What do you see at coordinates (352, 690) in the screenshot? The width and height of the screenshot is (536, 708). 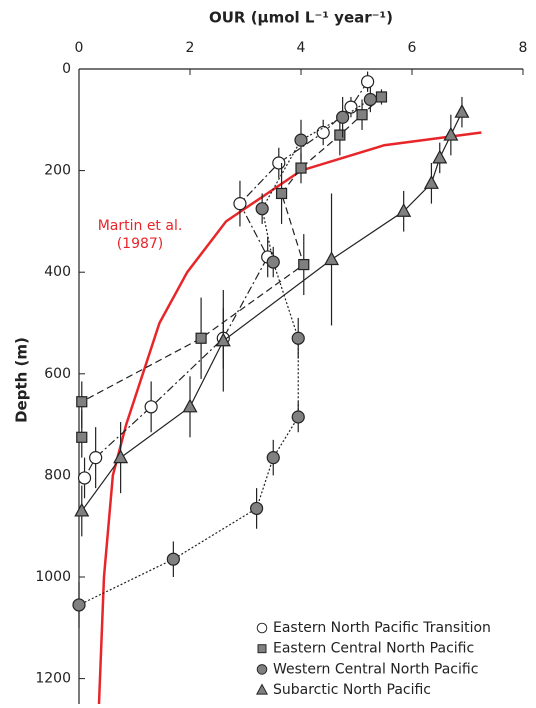 I see `legend-label: Subarctic North Pacific` at bounding box center [352, 690].